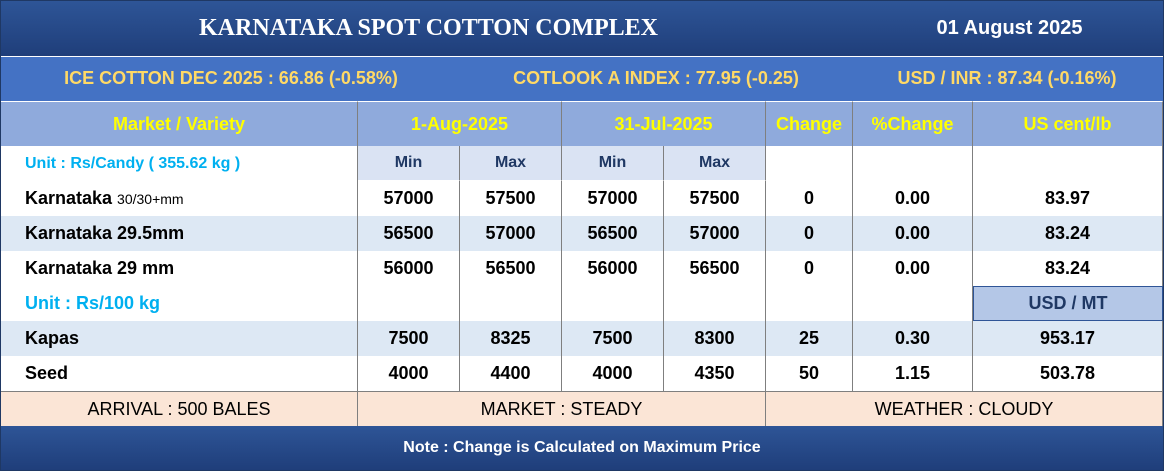 Image resolution: width=1164 pixels, height=471 pixels. What do you see at coordinates (656, 78) in the screenshot?
I see `index: COTLOOK A INDEX : 77.95 (-0.25)` at bounding box center [656, 78].